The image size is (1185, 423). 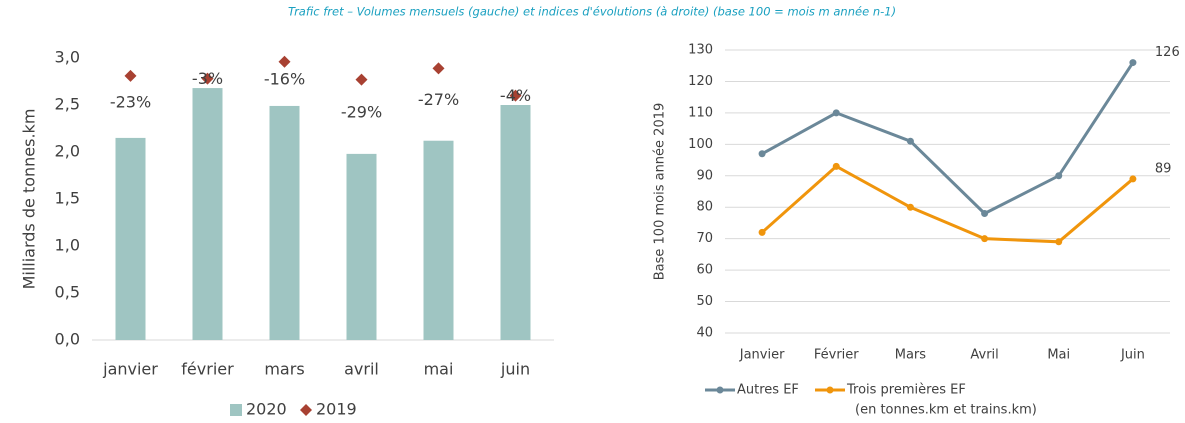 What do you see at coordinates (762, 355) in the screenshot?
I see `x-tick-label: Janvier` at bounding box center [762, 355].